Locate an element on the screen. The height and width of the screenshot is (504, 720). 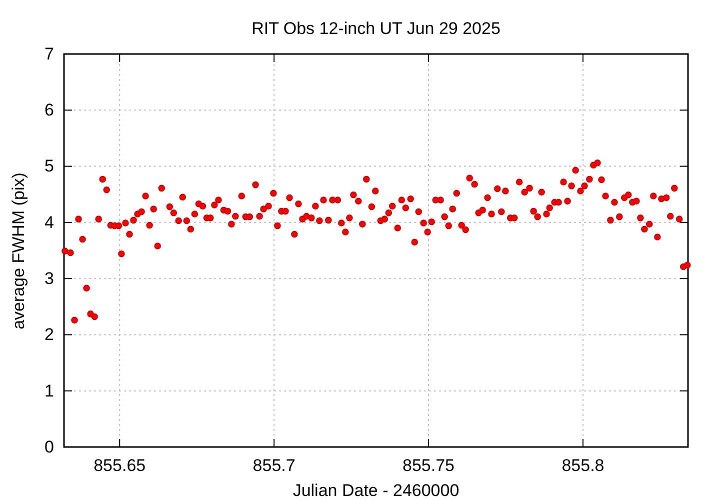
y-tick-label: 6 is located at coordinates (49, 110).